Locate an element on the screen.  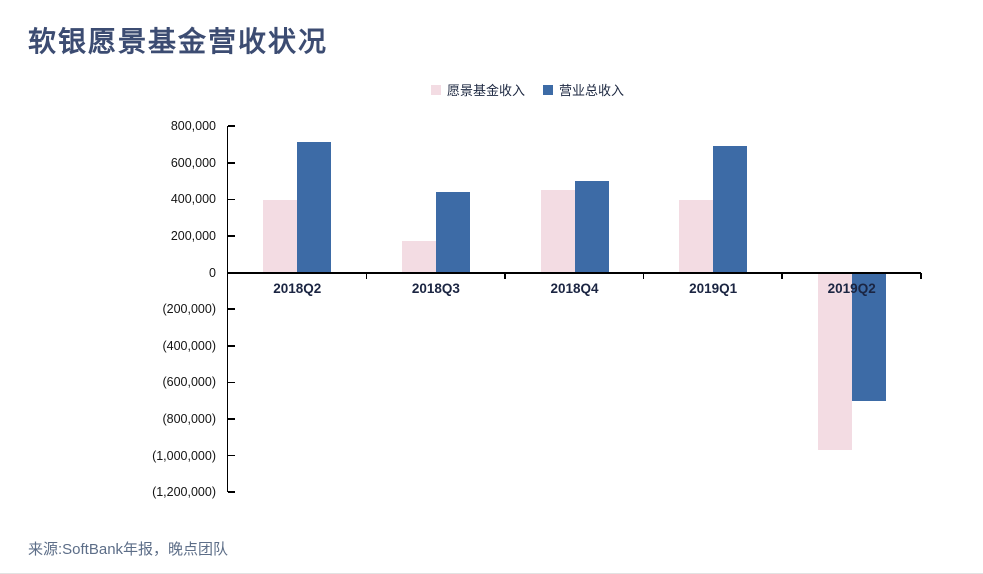
source-note: 来源:SoftBank年报，晚点团队 is located at coordinates (128, 549).